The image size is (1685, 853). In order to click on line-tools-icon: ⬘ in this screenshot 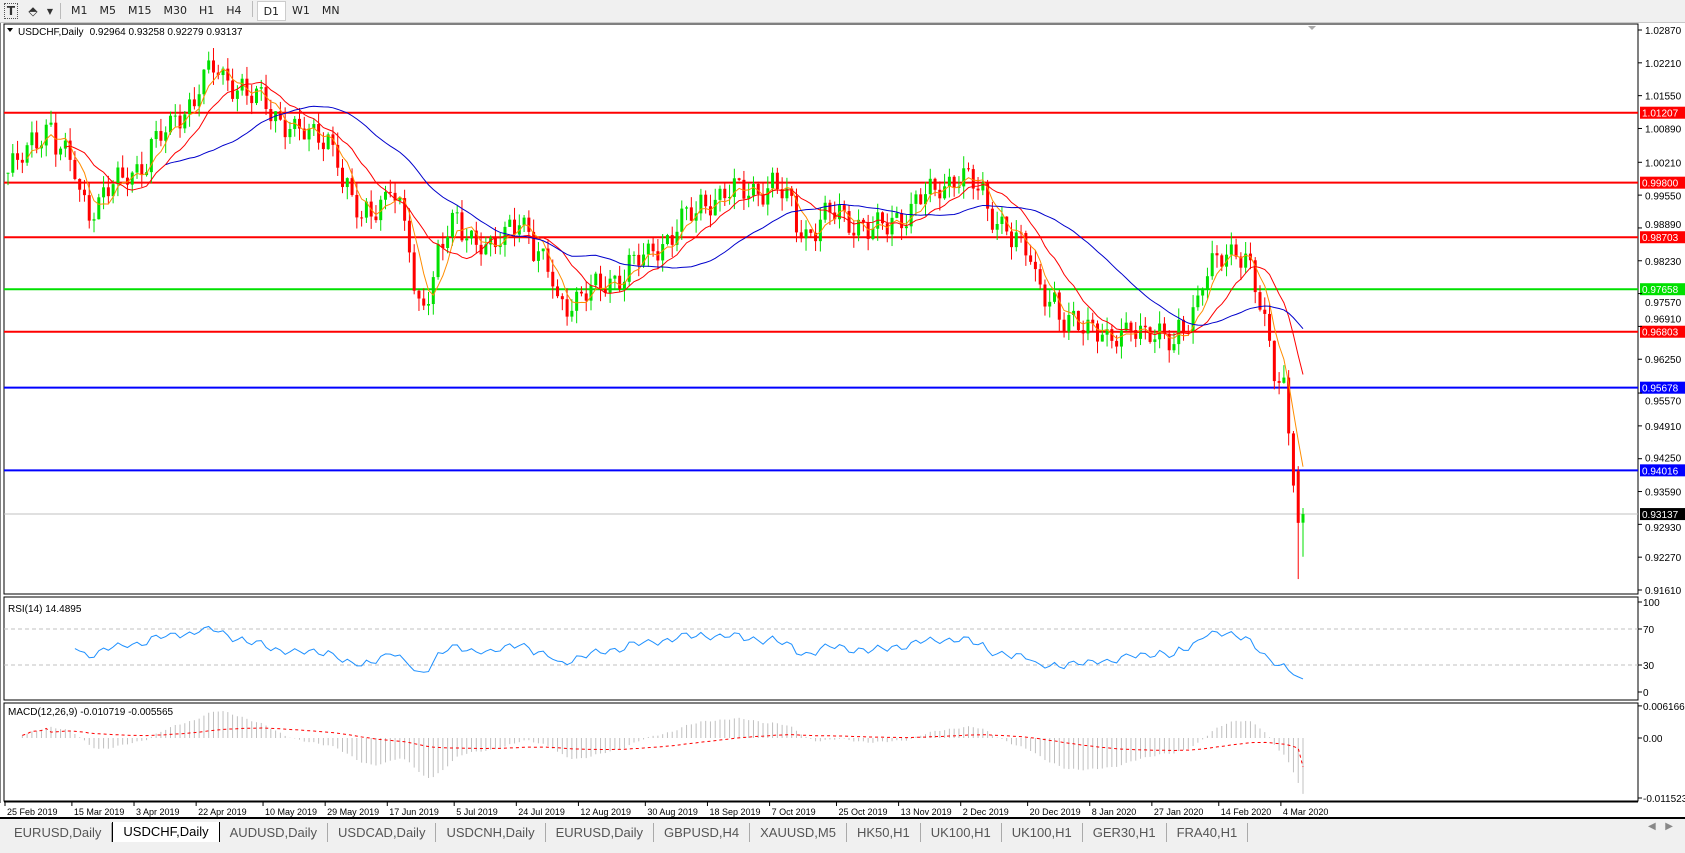, I will do `click(33, 11)`.